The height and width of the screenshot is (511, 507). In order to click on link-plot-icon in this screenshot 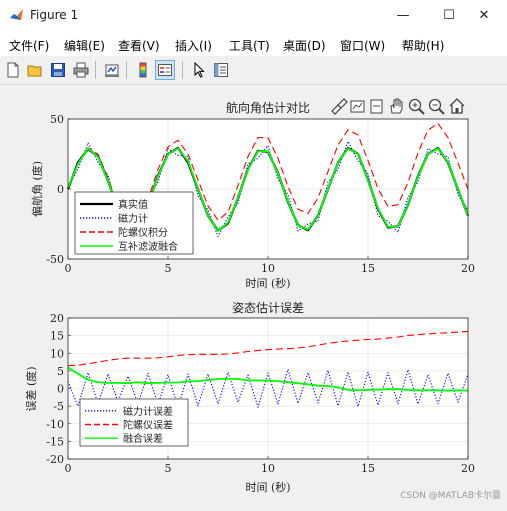, I will do `click(112, 70)`.